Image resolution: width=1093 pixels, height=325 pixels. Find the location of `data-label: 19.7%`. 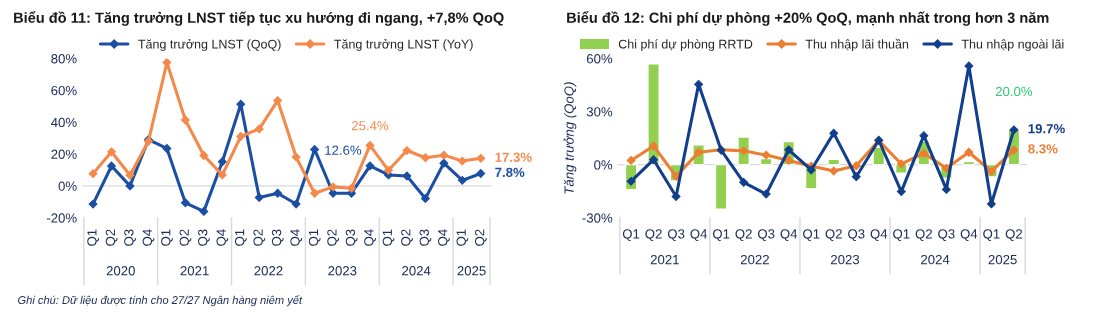

data-label: 19.7% is located at coordinates (1046, 129).